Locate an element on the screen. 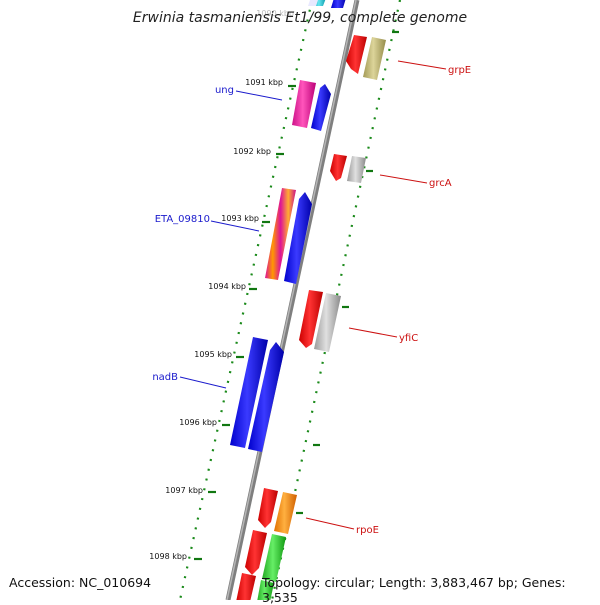 Image resolution: width=600 pixels, height=605 pixels. gene-label-yfiC: yfiC is located at coordinates (408, 338).